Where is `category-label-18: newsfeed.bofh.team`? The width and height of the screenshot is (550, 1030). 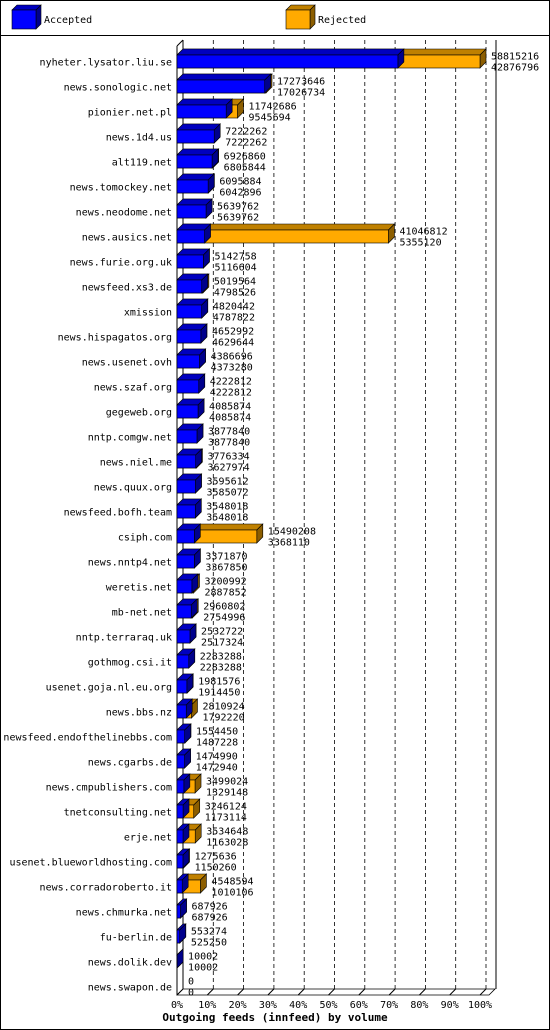
category-label-18: newsfeed.bofh.team is located at coordinates (118, 513).